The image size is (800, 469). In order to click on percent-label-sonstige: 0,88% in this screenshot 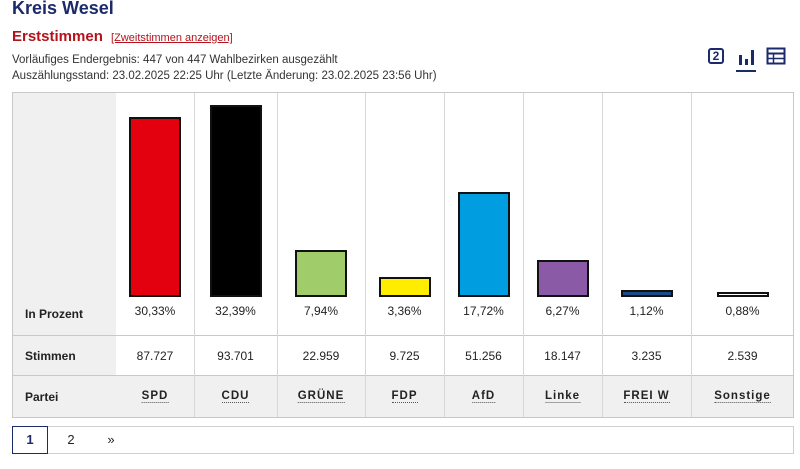, I will do `click(742, 311)`.